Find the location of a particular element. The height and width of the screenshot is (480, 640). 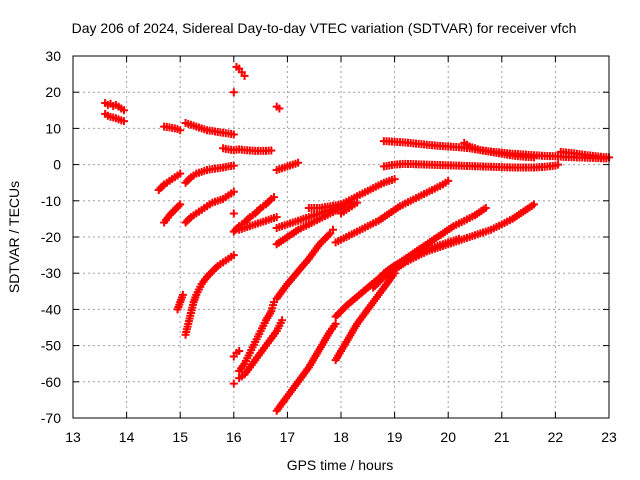

y-tick-label: -40 is located at coordinates (51, 309).